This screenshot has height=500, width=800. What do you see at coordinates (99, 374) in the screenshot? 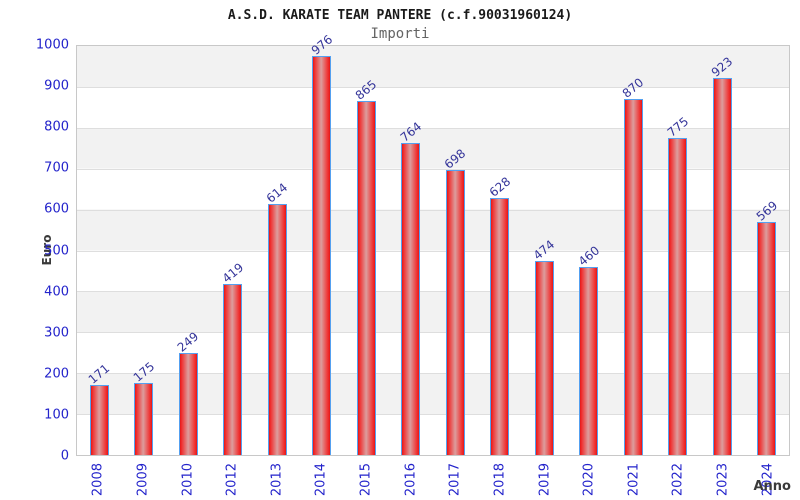
I see `bar-value-label: 171` at bounding box center [99, 374].